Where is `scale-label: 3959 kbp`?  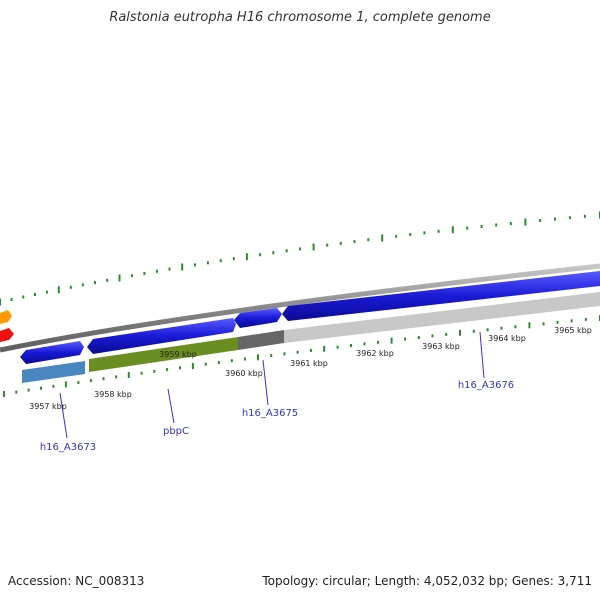
scale-label: 3959 kbp is located at coordinates (178, 354).